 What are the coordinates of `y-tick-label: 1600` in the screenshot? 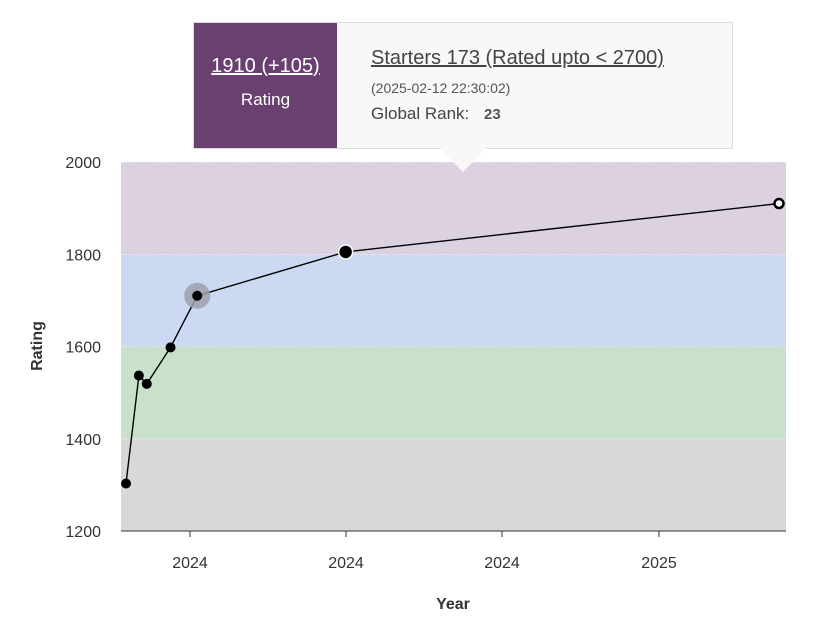 It's located at (83, 348).